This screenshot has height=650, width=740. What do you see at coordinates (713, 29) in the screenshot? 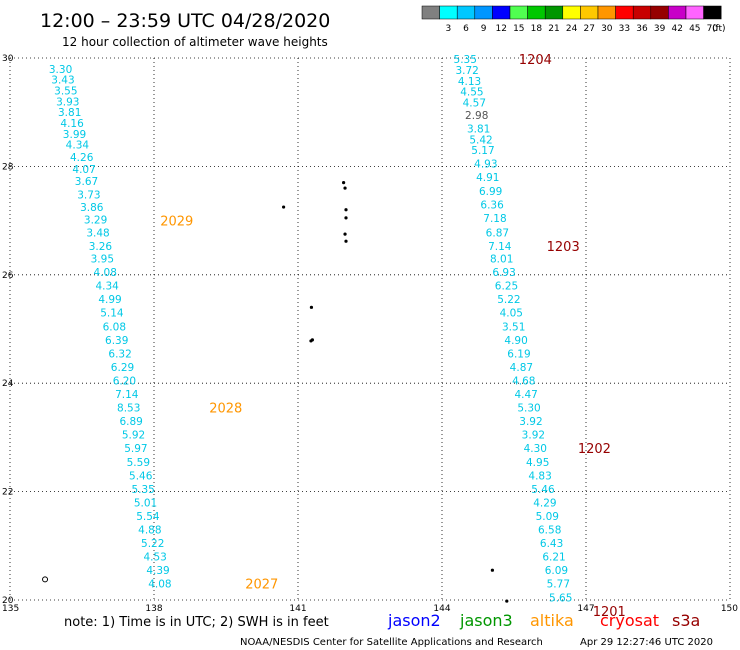
I see `legend-label: 70` at bounding box center [713, 29].